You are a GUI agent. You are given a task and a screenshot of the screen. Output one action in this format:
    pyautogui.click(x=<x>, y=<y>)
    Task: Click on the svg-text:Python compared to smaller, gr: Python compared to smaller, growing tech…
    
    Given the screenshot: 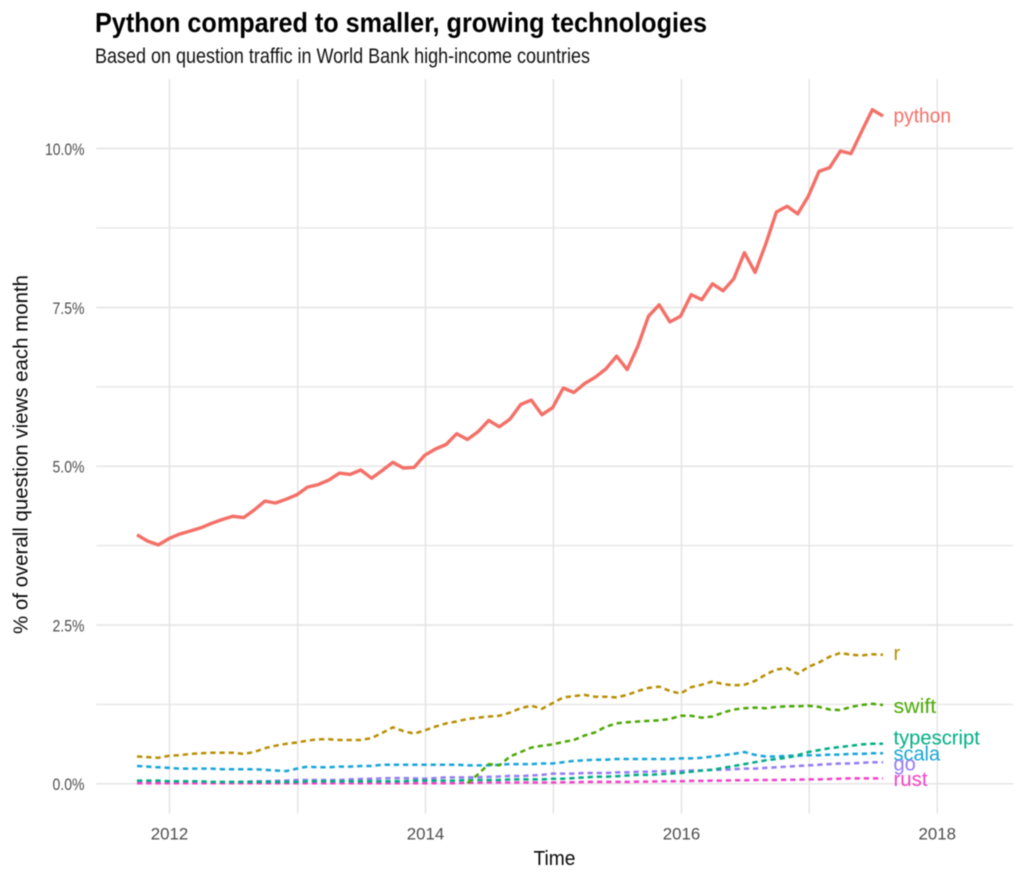 What is the action you would take?
    pyautogui.click(x=401, y=22)
    